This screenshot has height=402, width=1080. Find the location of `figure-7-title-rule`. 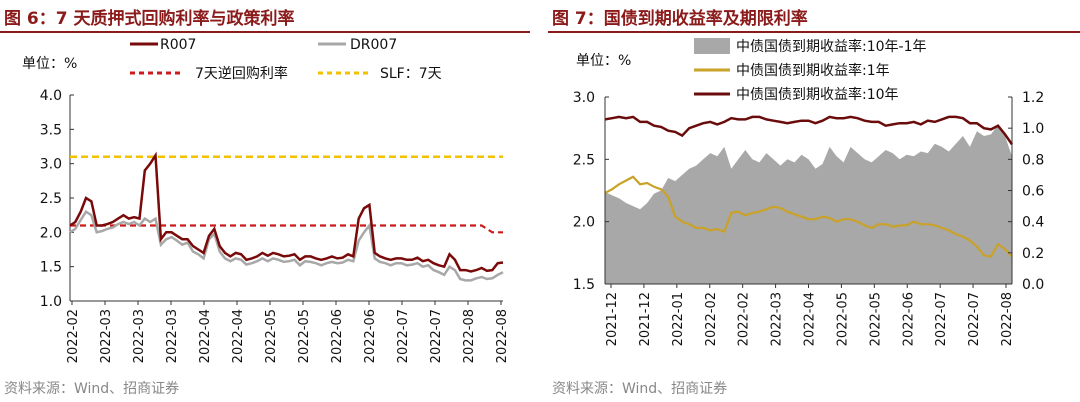

figure-7-title-rule is located at coordinates (814, 32).